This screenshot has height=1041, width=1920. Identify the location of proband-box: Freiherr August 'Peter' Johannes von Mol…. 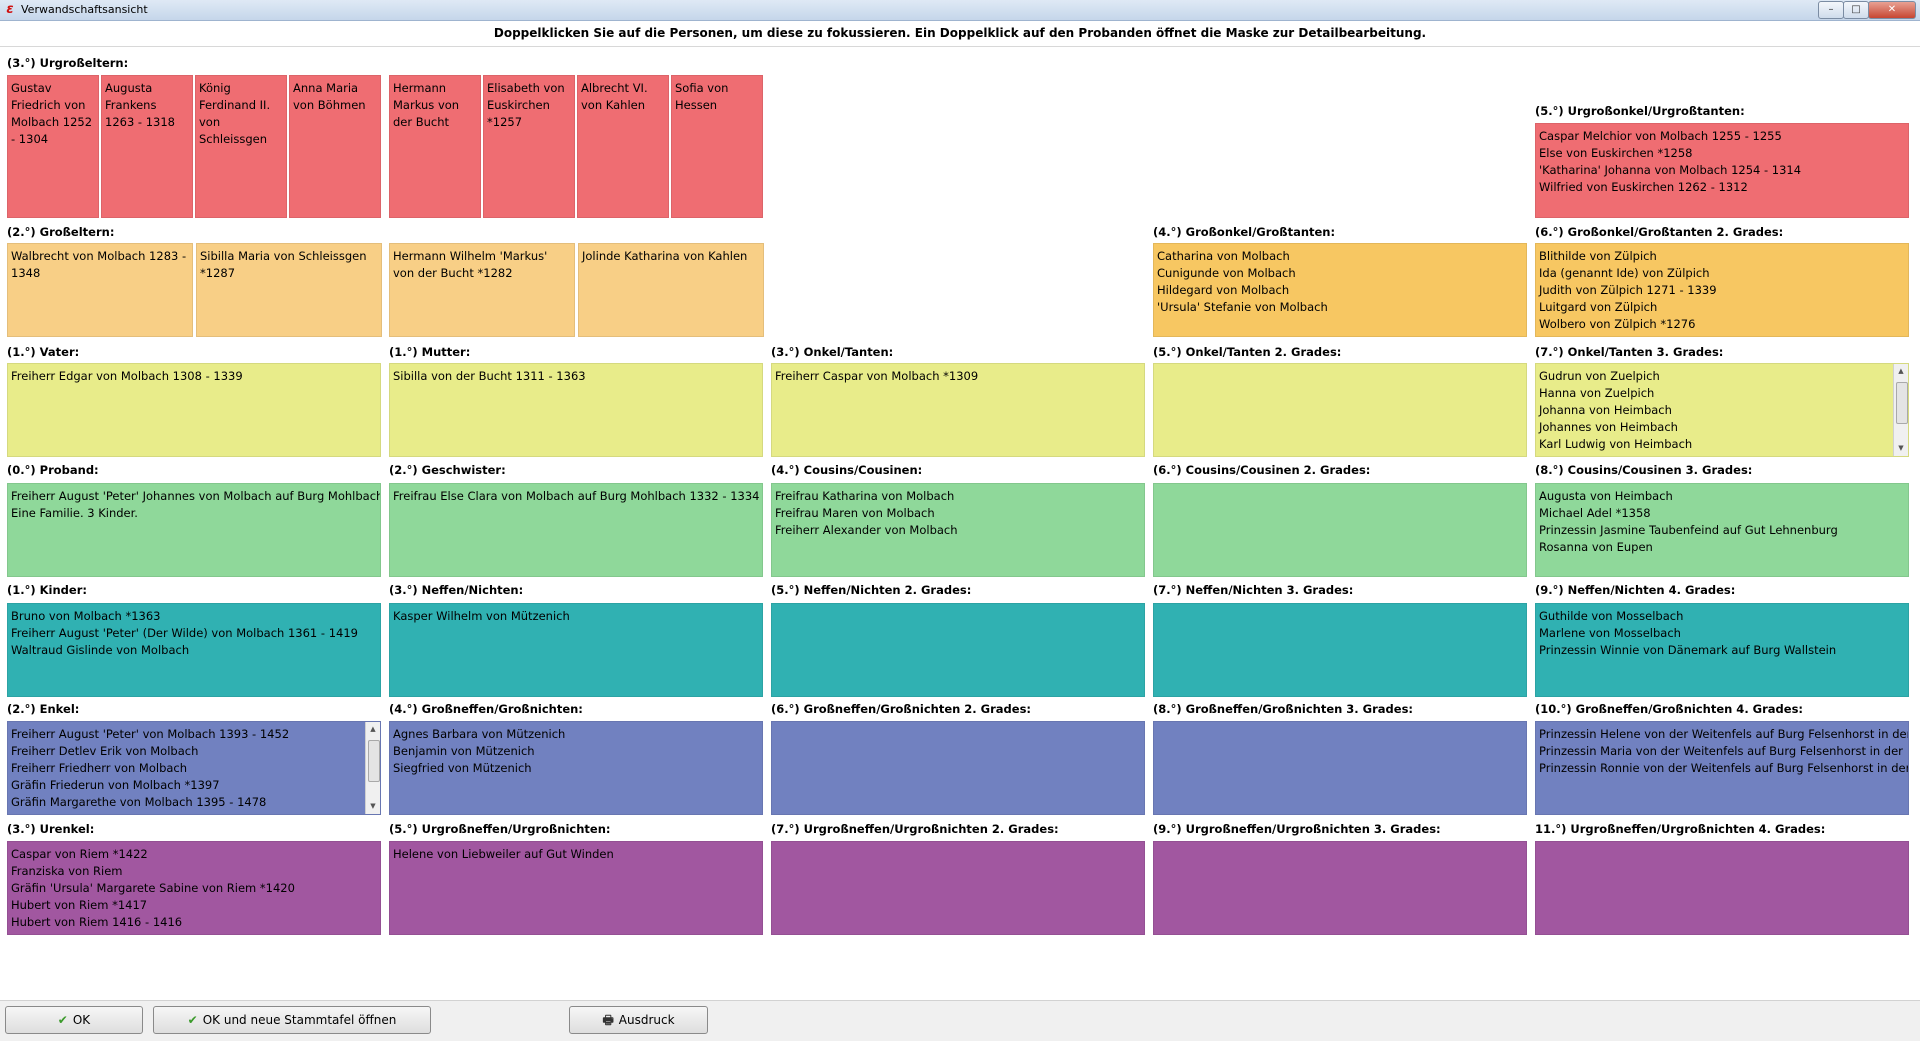
(194, 530).